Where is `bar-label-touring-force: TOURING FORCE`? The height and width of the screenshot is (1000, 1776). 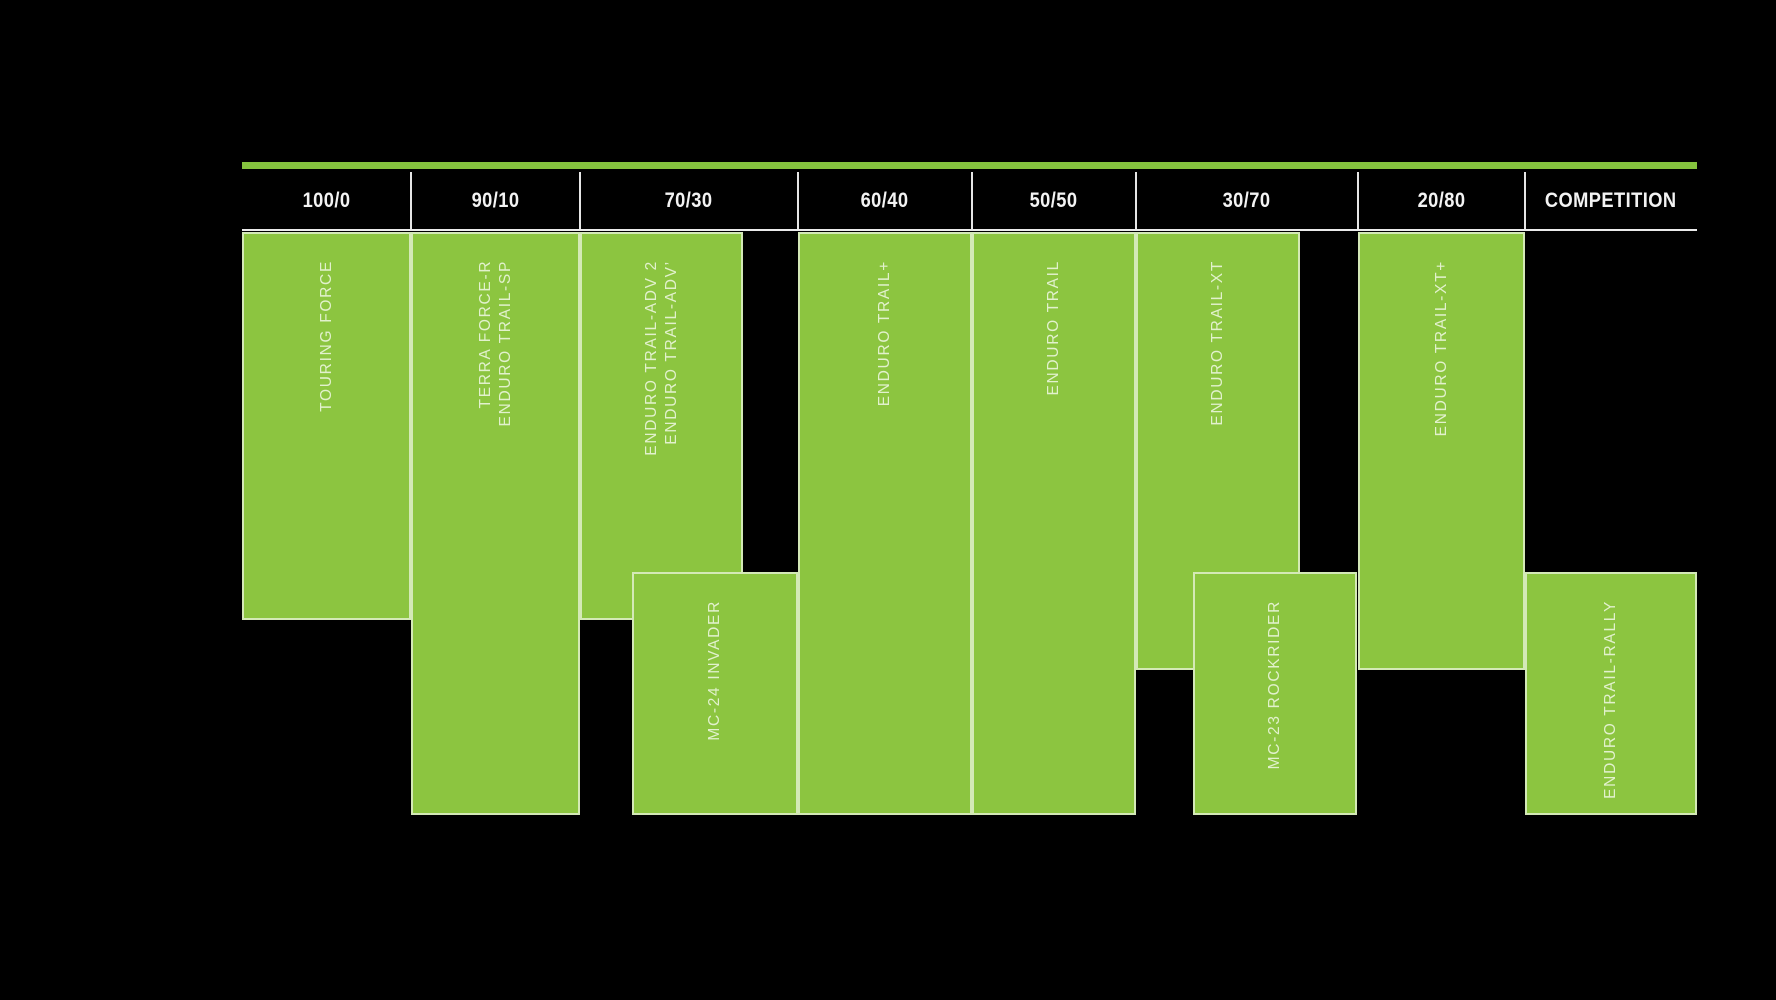
bar-label-touring-force: TOURING FORCE is located at coordinates (327, 336).